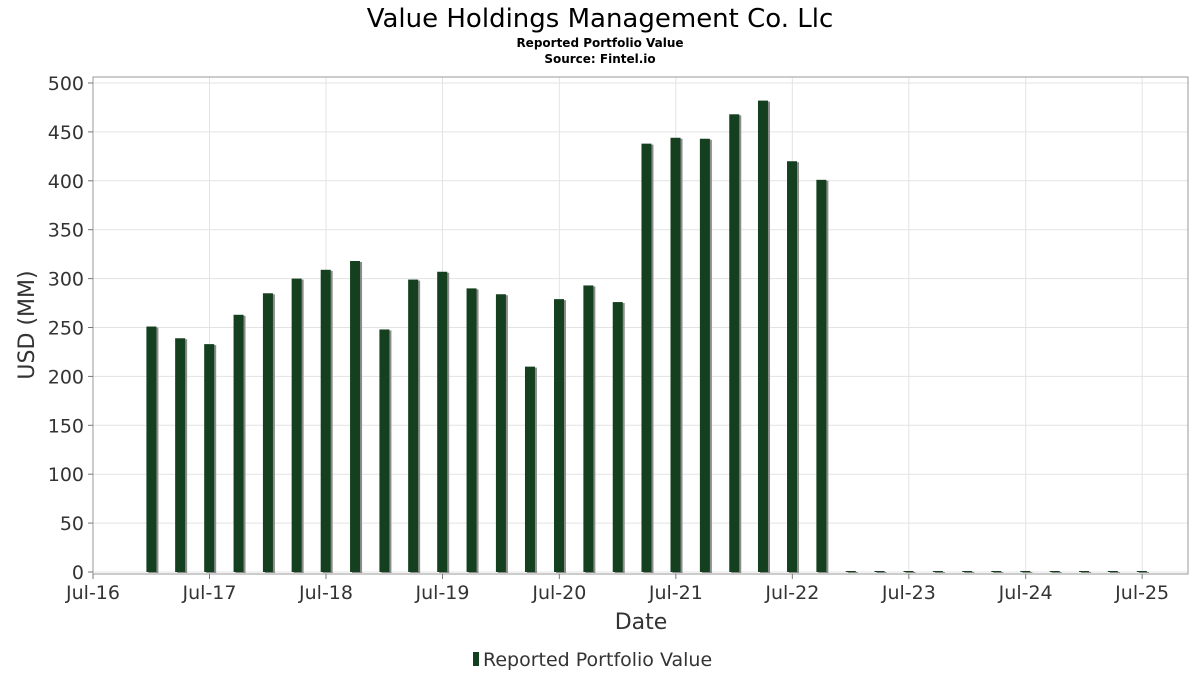 This screenshot has width=1200, height=675. Describe the element at coordinates (66, 231) in the screenshot. I see `y-tick-label: 350` at that location.